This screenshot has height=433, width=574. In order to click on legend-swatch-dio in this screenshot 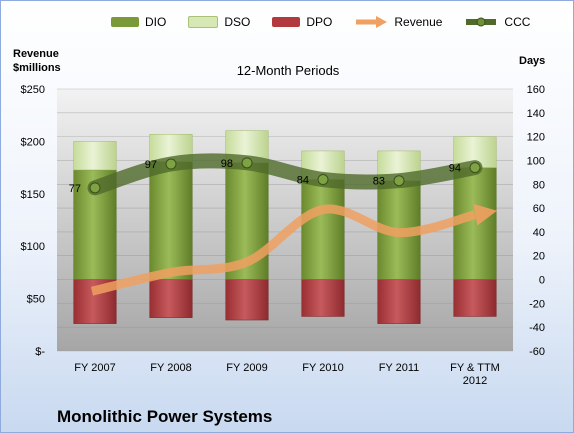, I will do `click(125, 22)`.